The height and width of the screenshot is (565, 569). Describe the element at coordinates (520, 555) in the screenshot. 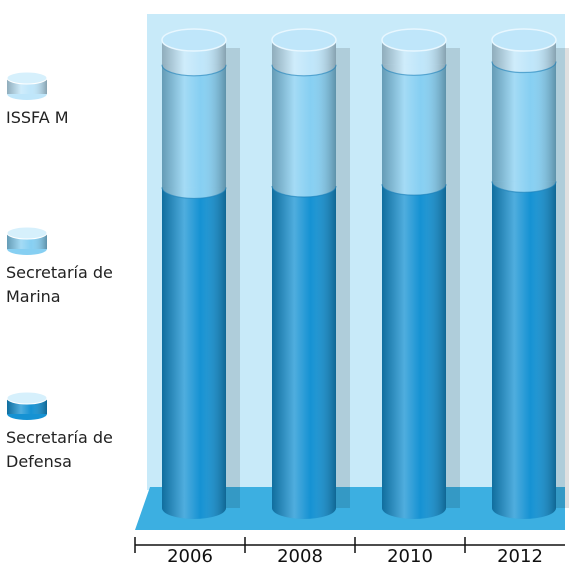

I see `x-tick-label: 2012` at that location.